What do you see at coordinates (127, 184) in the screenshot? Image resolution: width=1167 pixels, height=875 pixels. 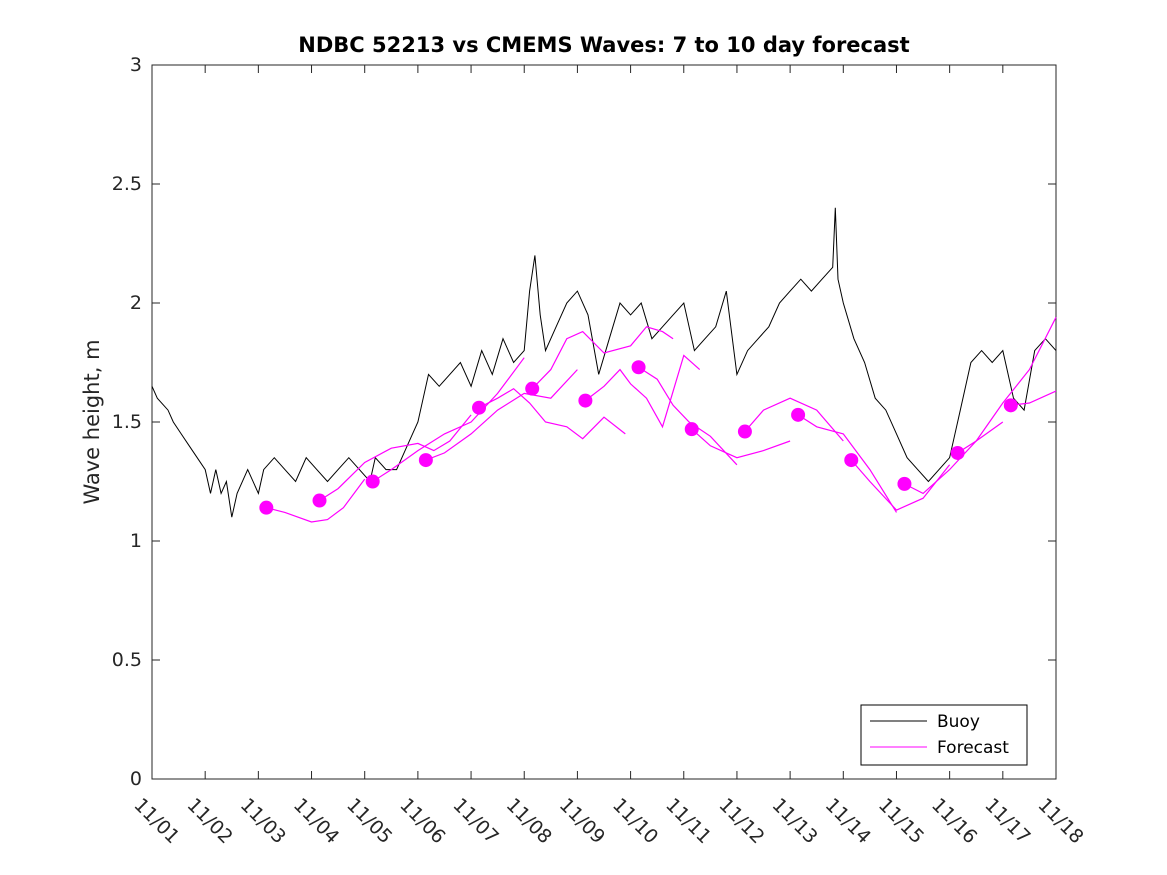 I see `y-tick-label: 2.5` at bounding box center [127, 184].